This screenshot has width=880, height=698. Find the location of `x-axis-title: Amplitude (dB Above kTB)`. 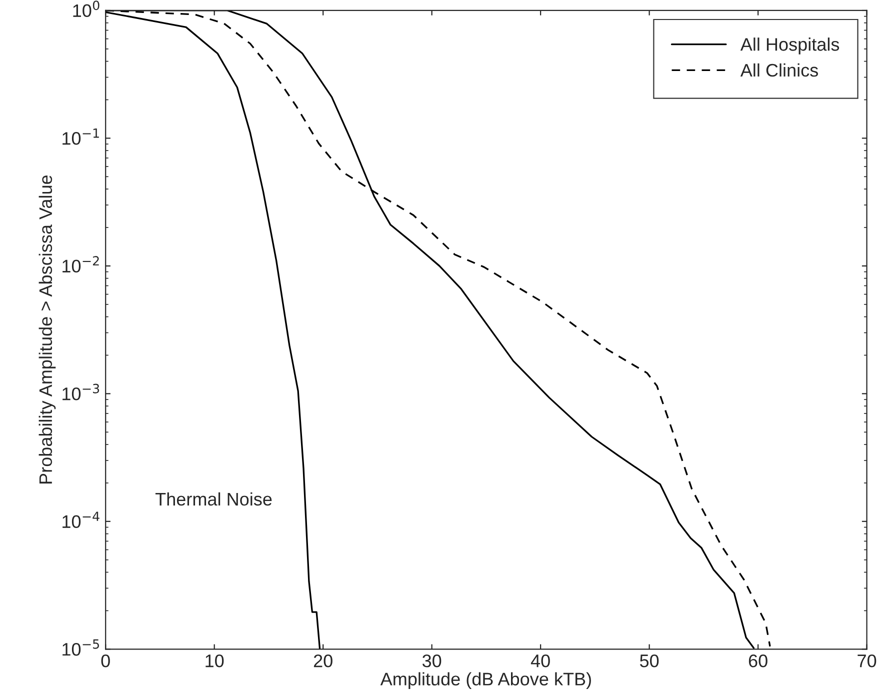

x-axis-title: Amplitude (dB Above kTB) is located at coordinates (485, 681).